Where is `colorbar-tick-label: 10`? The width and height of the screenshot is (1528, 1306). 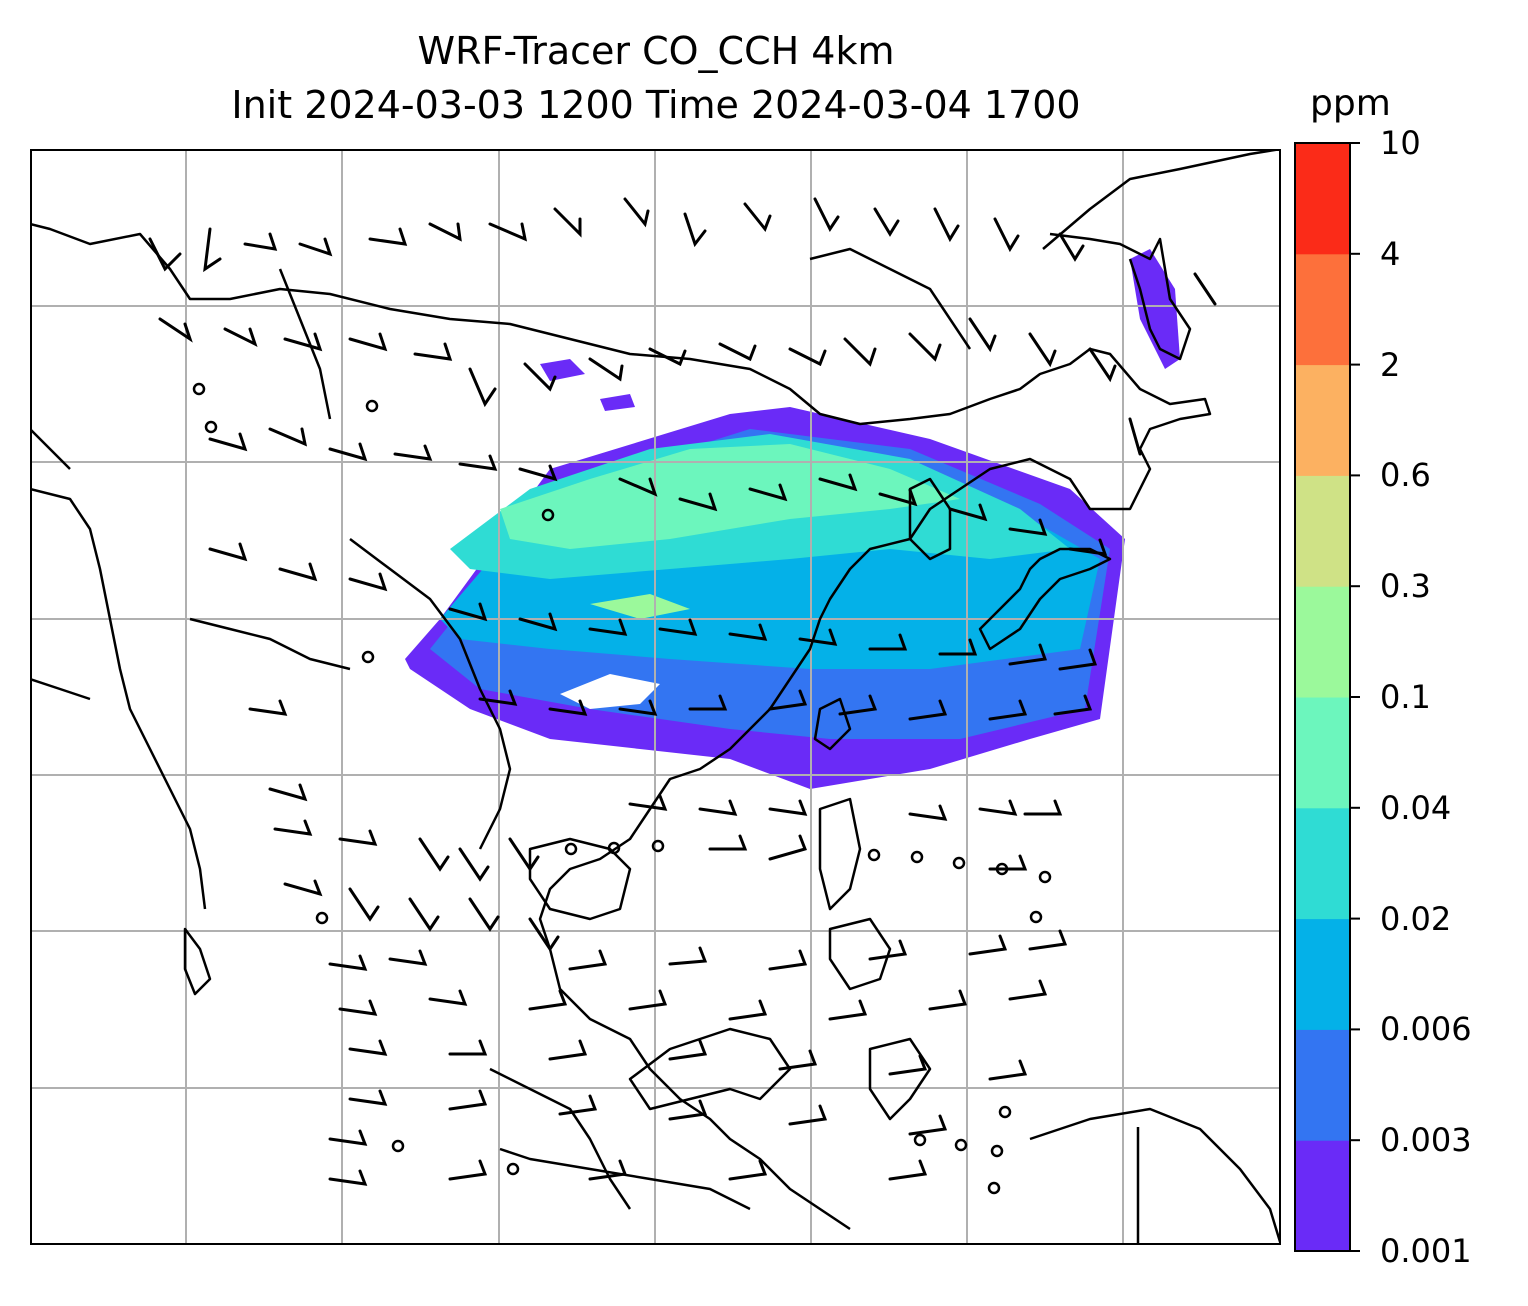 colorbar-tick-label: 10 is located at coordinates (1400, 143).